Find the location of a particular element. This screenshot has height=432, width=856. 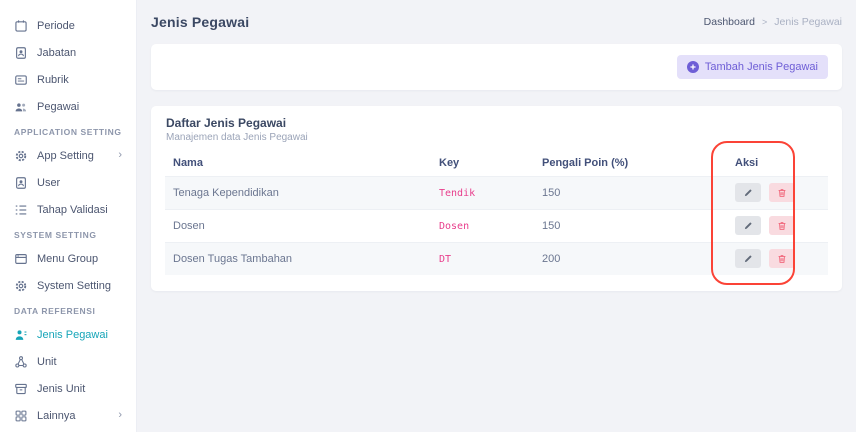

sidebar-item-jenis-pegawai: Jenis Pegawai is located at coordinates (68, 334).